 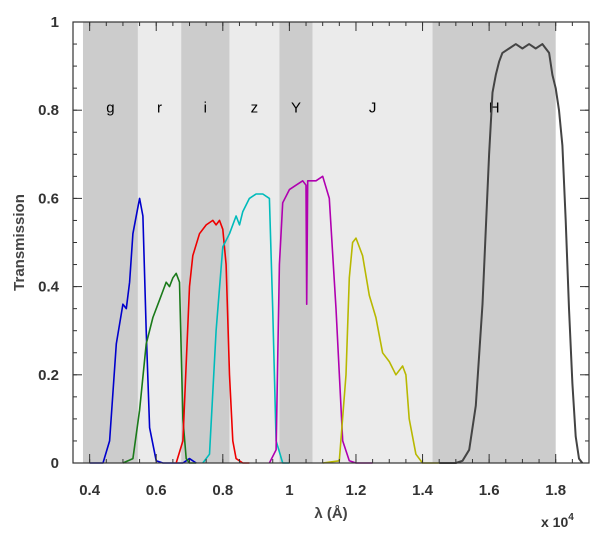 What do you see at coordinates (373, 107) in the screenshot?
I see `band-J-label: J` at bounding box center [373, 107].